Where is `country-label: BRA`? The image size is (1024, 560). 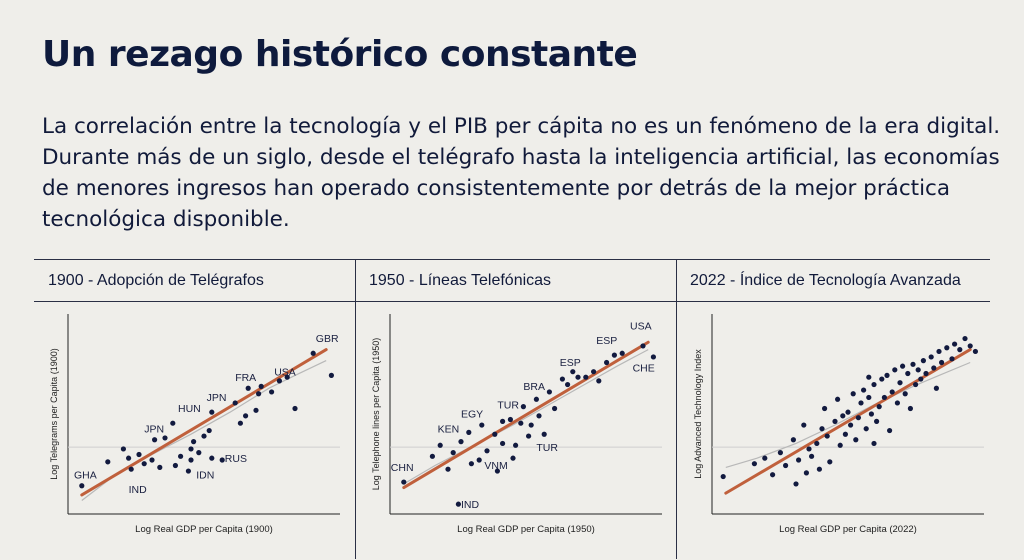 country-label: BRA is located at coordinates (534, 387).